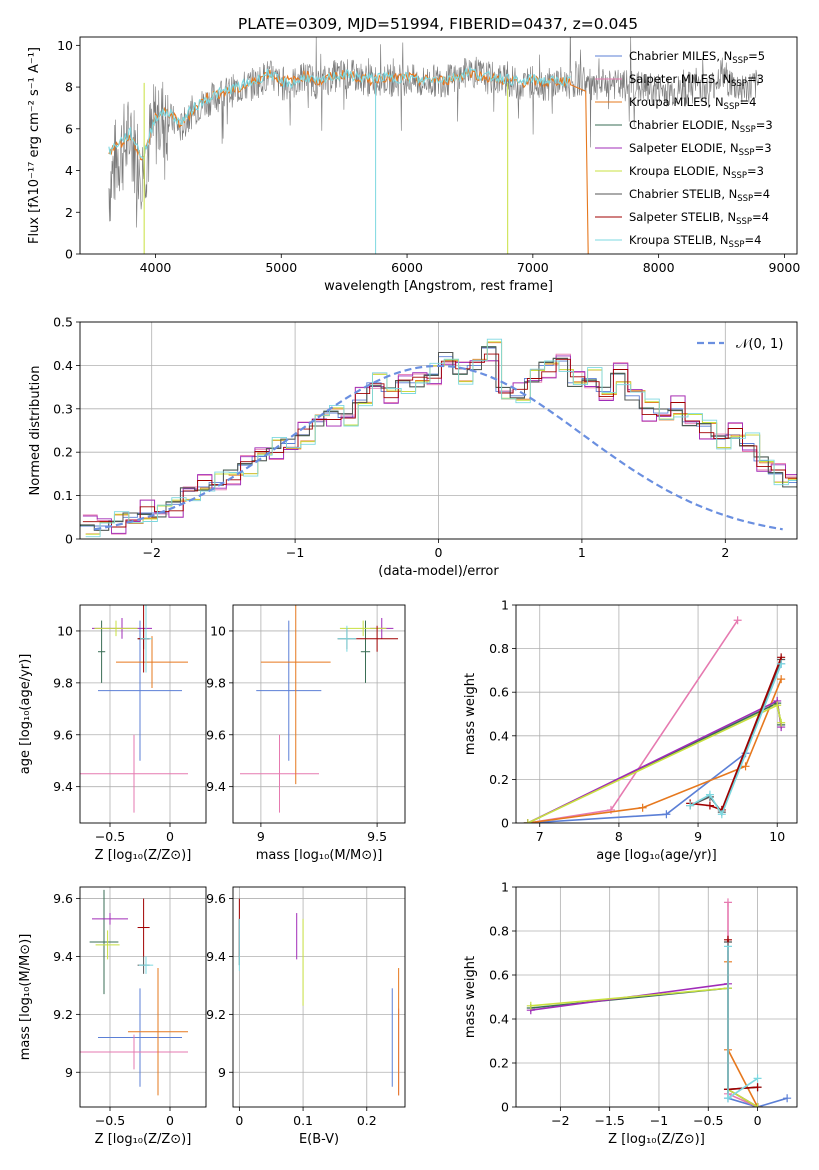 The width and height of the screenshot is (819, 1170). I want to click on x-tick-label: 9000, so click(785, 267).